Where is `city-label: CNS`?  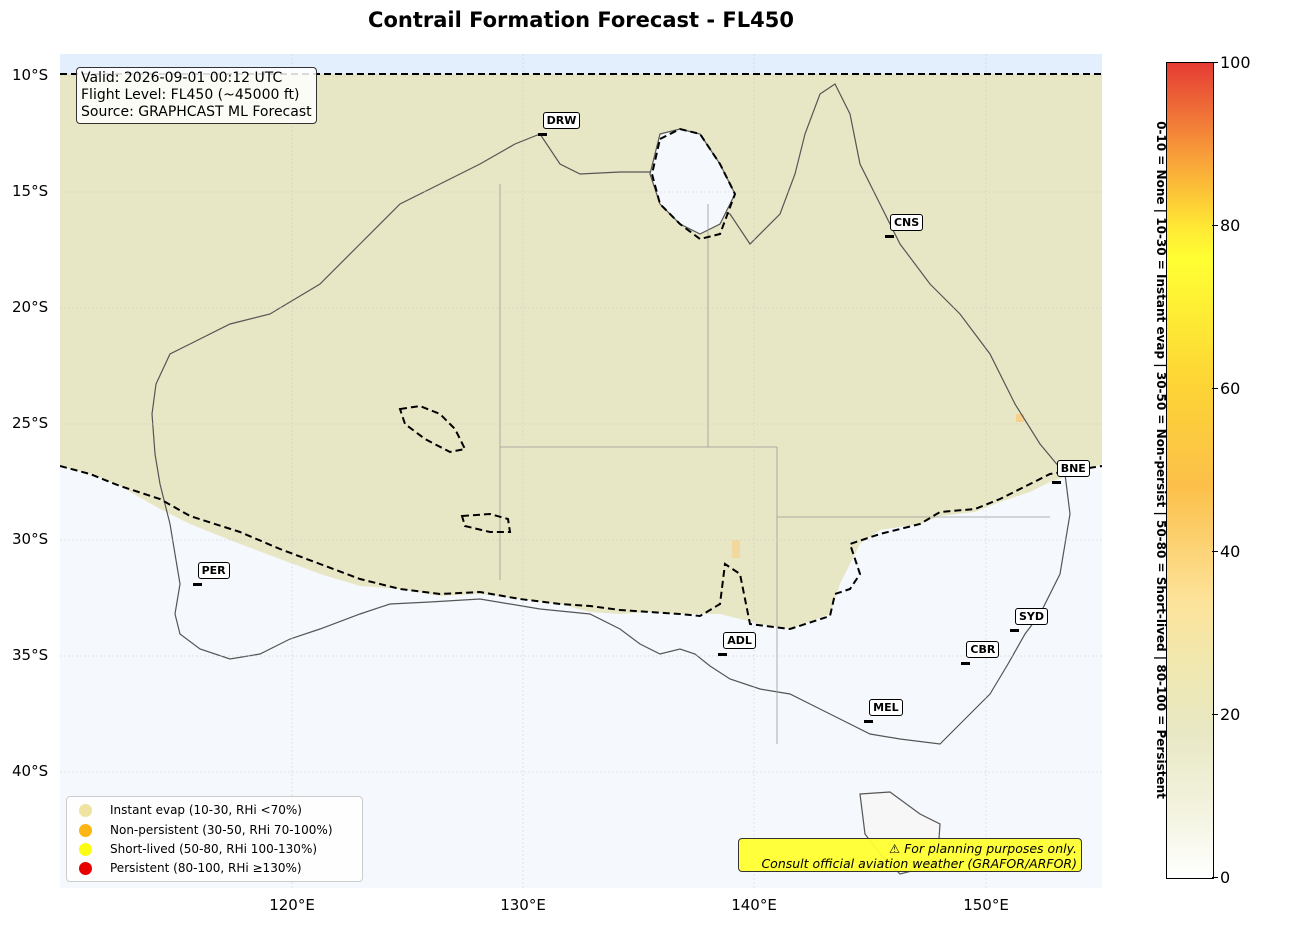 city-label: CNS is located at coordinates (906, 223).